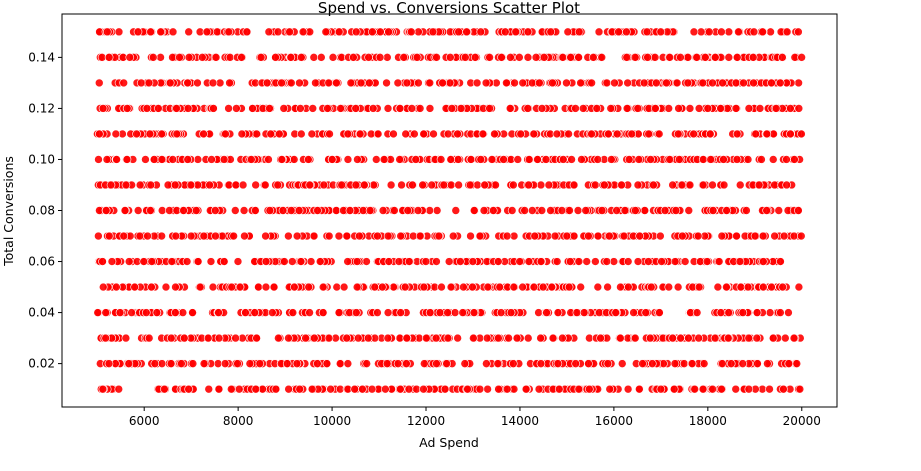  Describe the element at coordinates (45, 210) in the screenshot. I see `y-axis-ticks: 0.02 0.04 0.06 0.08 0.10 0.12 0.14` at that location.